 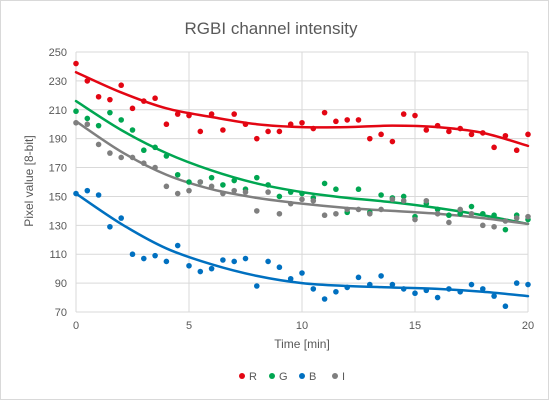 What do you see at coordinates (58, 53) in the screenshot?
I see `y-tick-label: 250` at bounding box center [58, 53].